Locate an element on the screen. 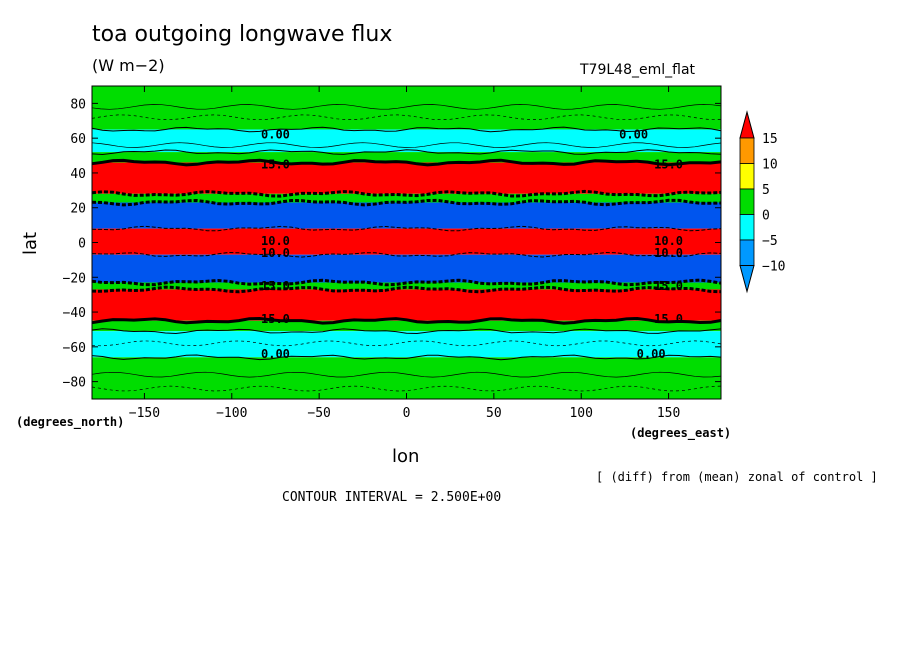 This screenshot has height=654, width=904. colorbar-label-5: −10 is located at coordinates (773, 267).